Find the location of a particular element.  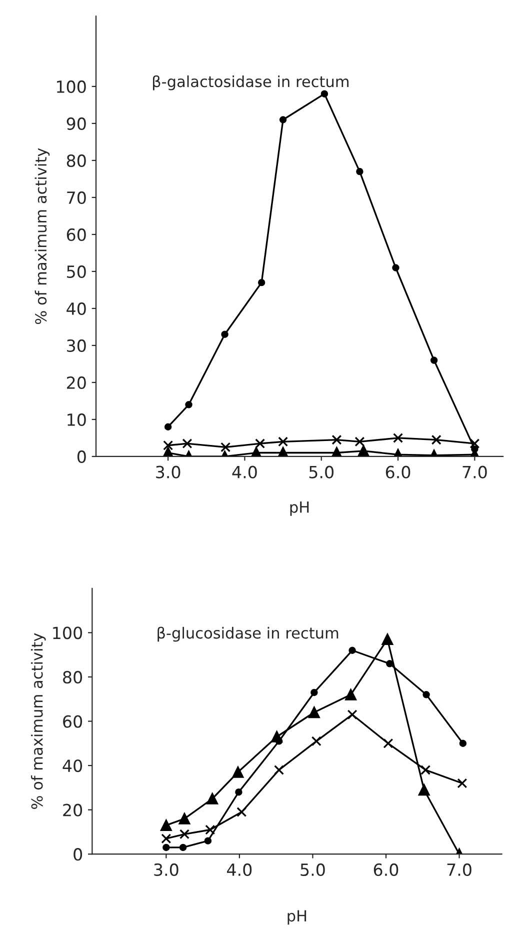

y-tick-label: 50 is located at coordinates (76, 271).